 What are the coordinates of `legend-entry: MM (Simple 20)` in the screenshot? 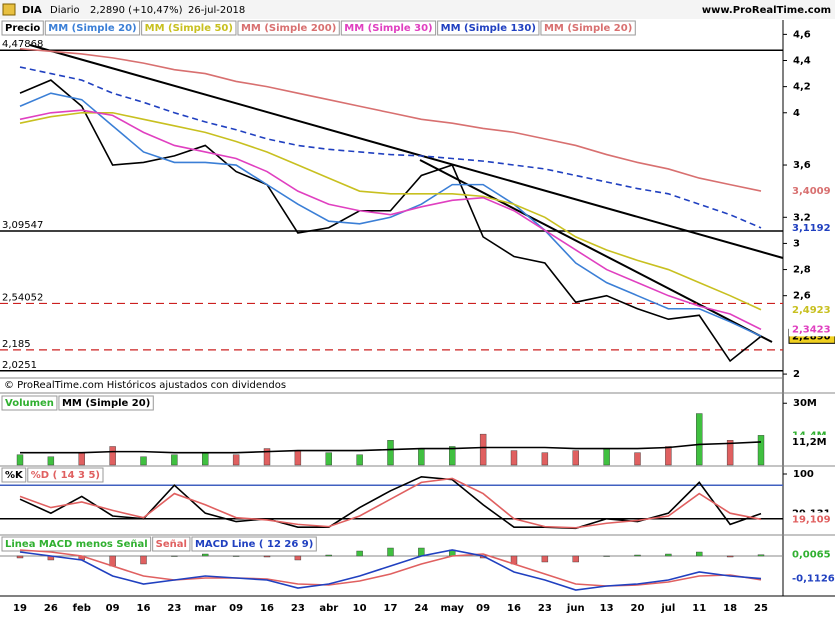 It's located at (92, 28).